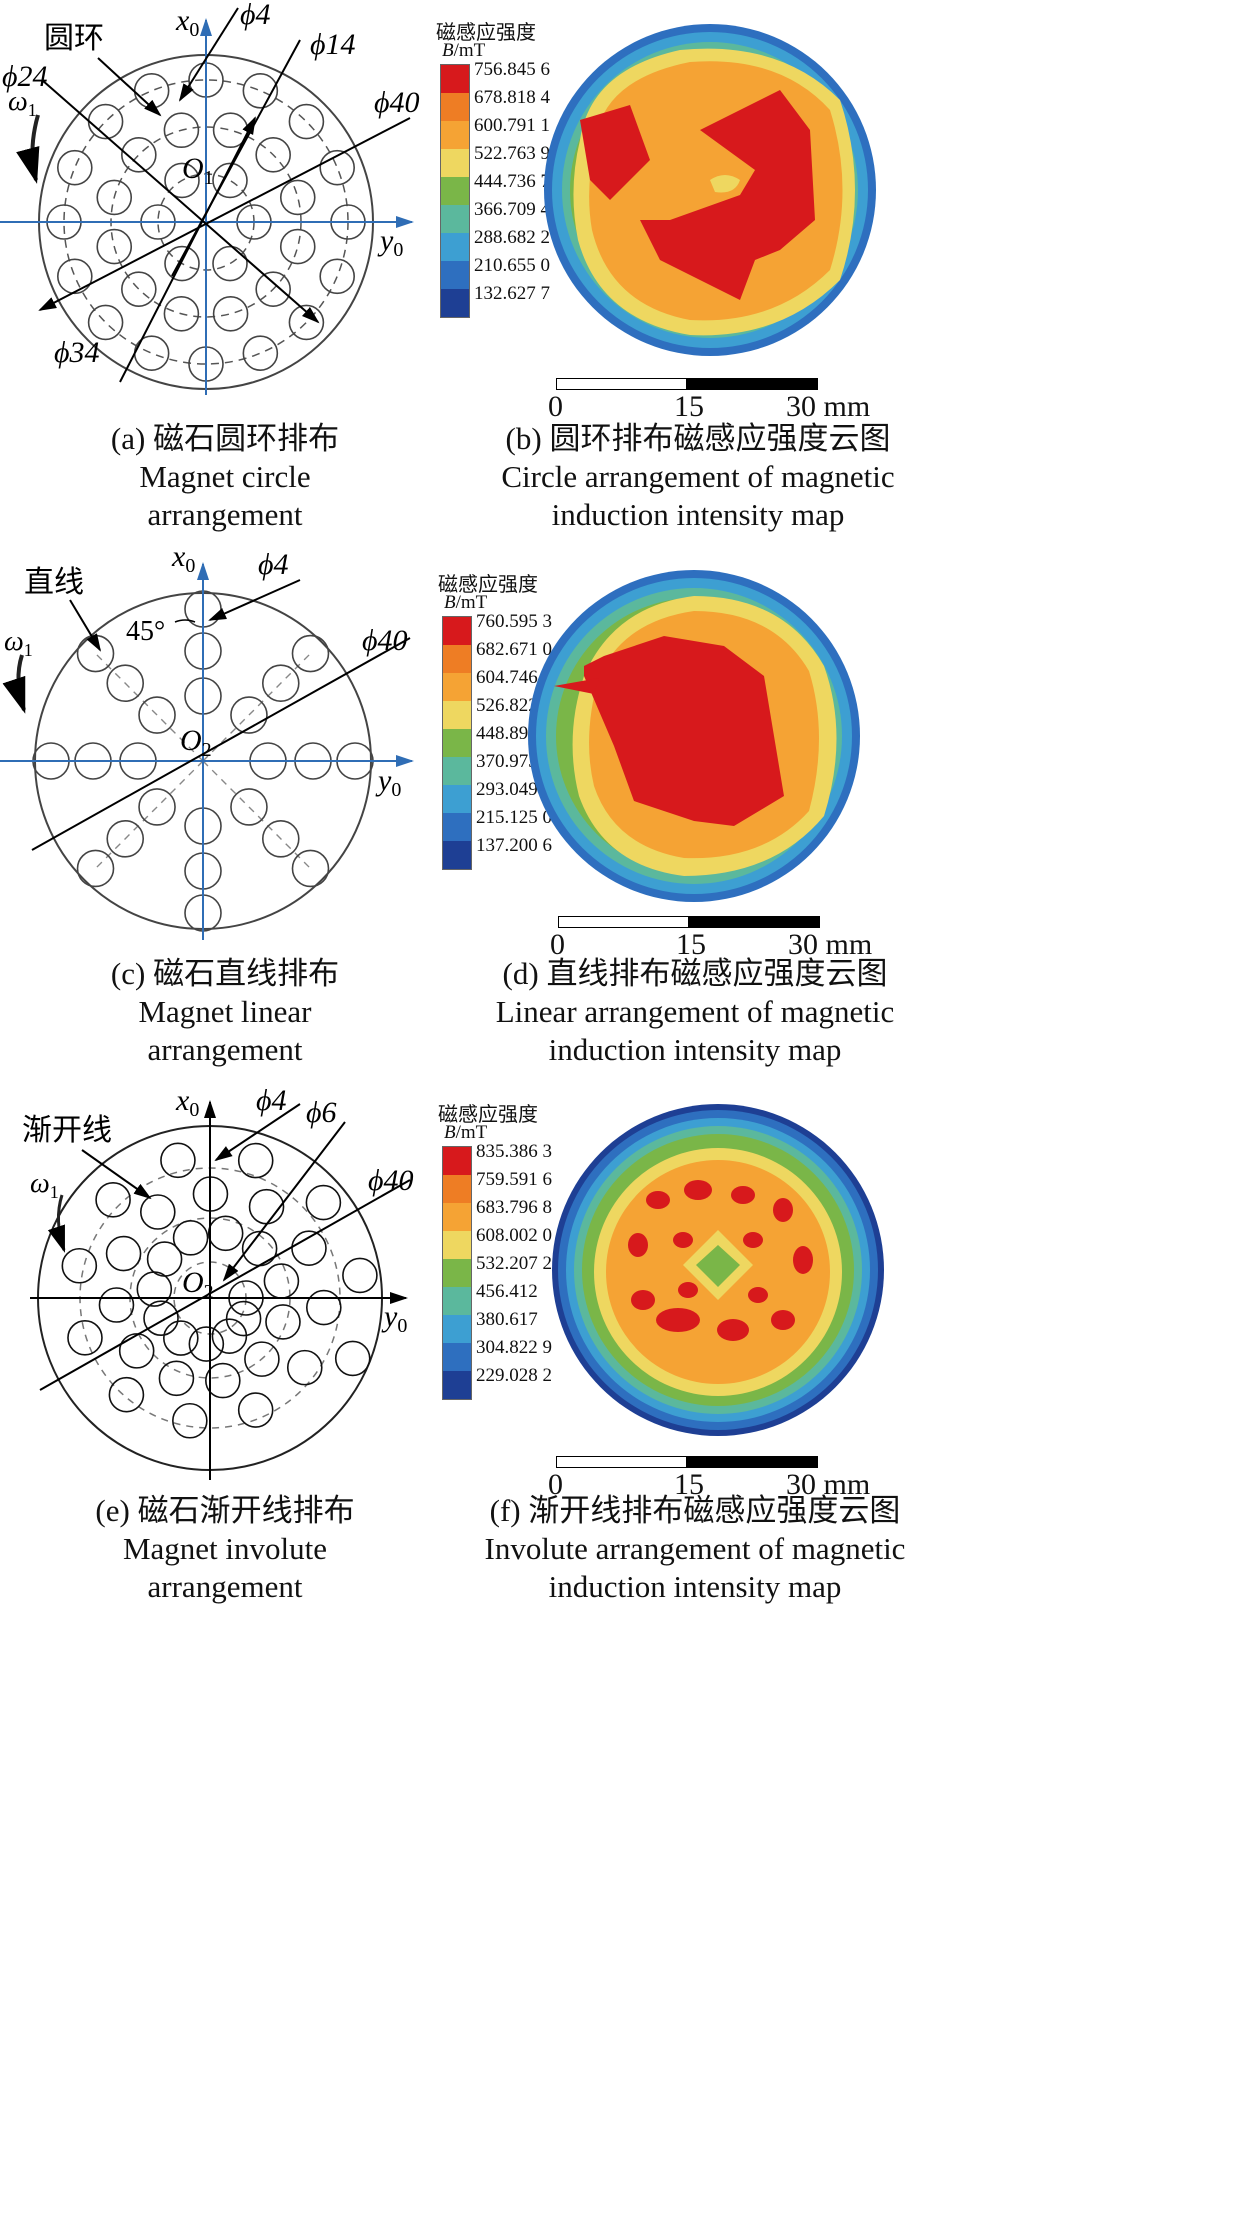 The height and width of the screenshot is (2239, 1259). What do you see at coordinates (225, 1548) in the screenshot?
I see `caption-e: (e) 磁石渐开线排布 Magnet involute arrangement` at bounding box center [225, 1548].